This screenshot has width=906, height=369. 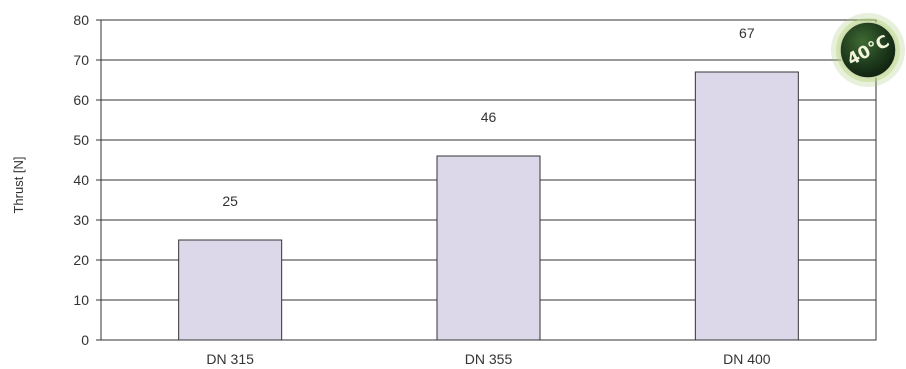 I want to click on x-axis-categories: DN 315 DN 355 DN 400, so click(x=488, y=359).